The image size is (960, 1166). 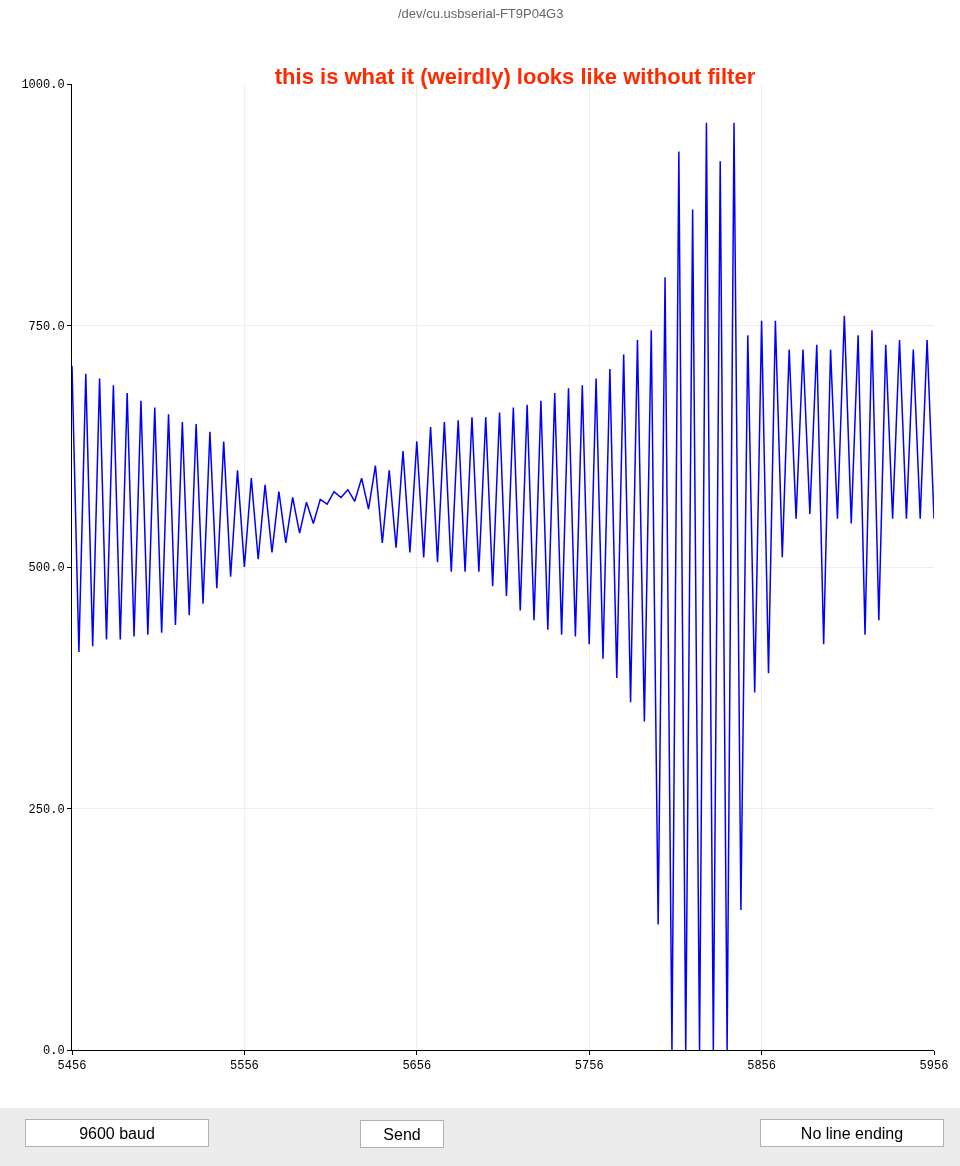 I want to click on x-tick-label: 5456, so click(x=72, y=1066).